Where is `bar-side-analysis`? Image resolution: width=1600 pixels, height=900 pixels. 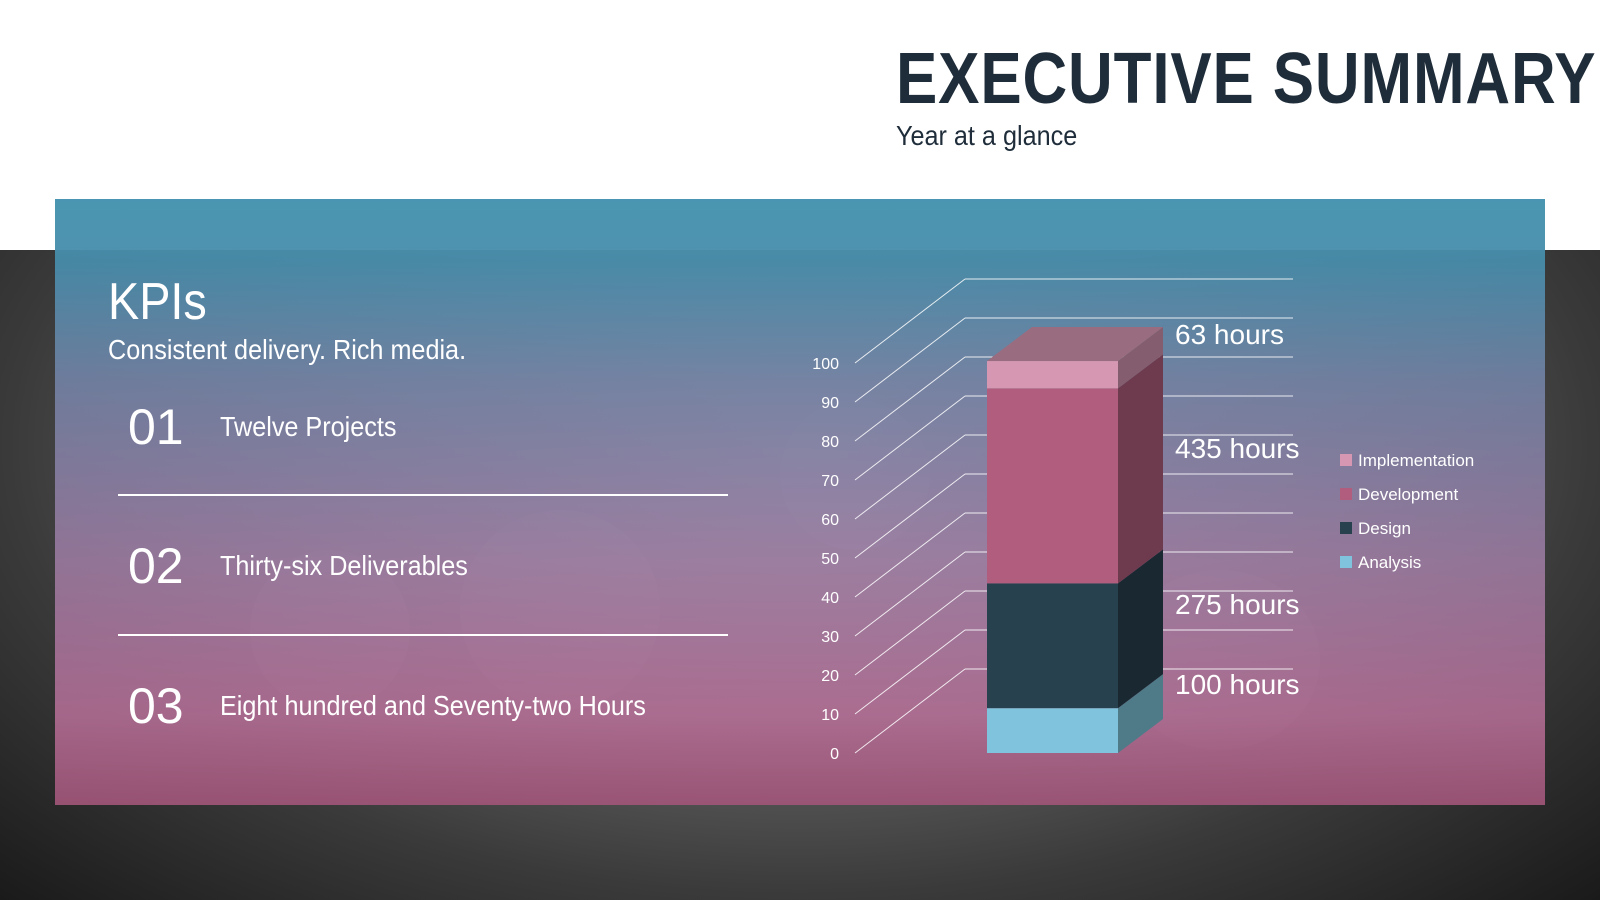 bar-side-analysis is located at coordinates (1140, 713).